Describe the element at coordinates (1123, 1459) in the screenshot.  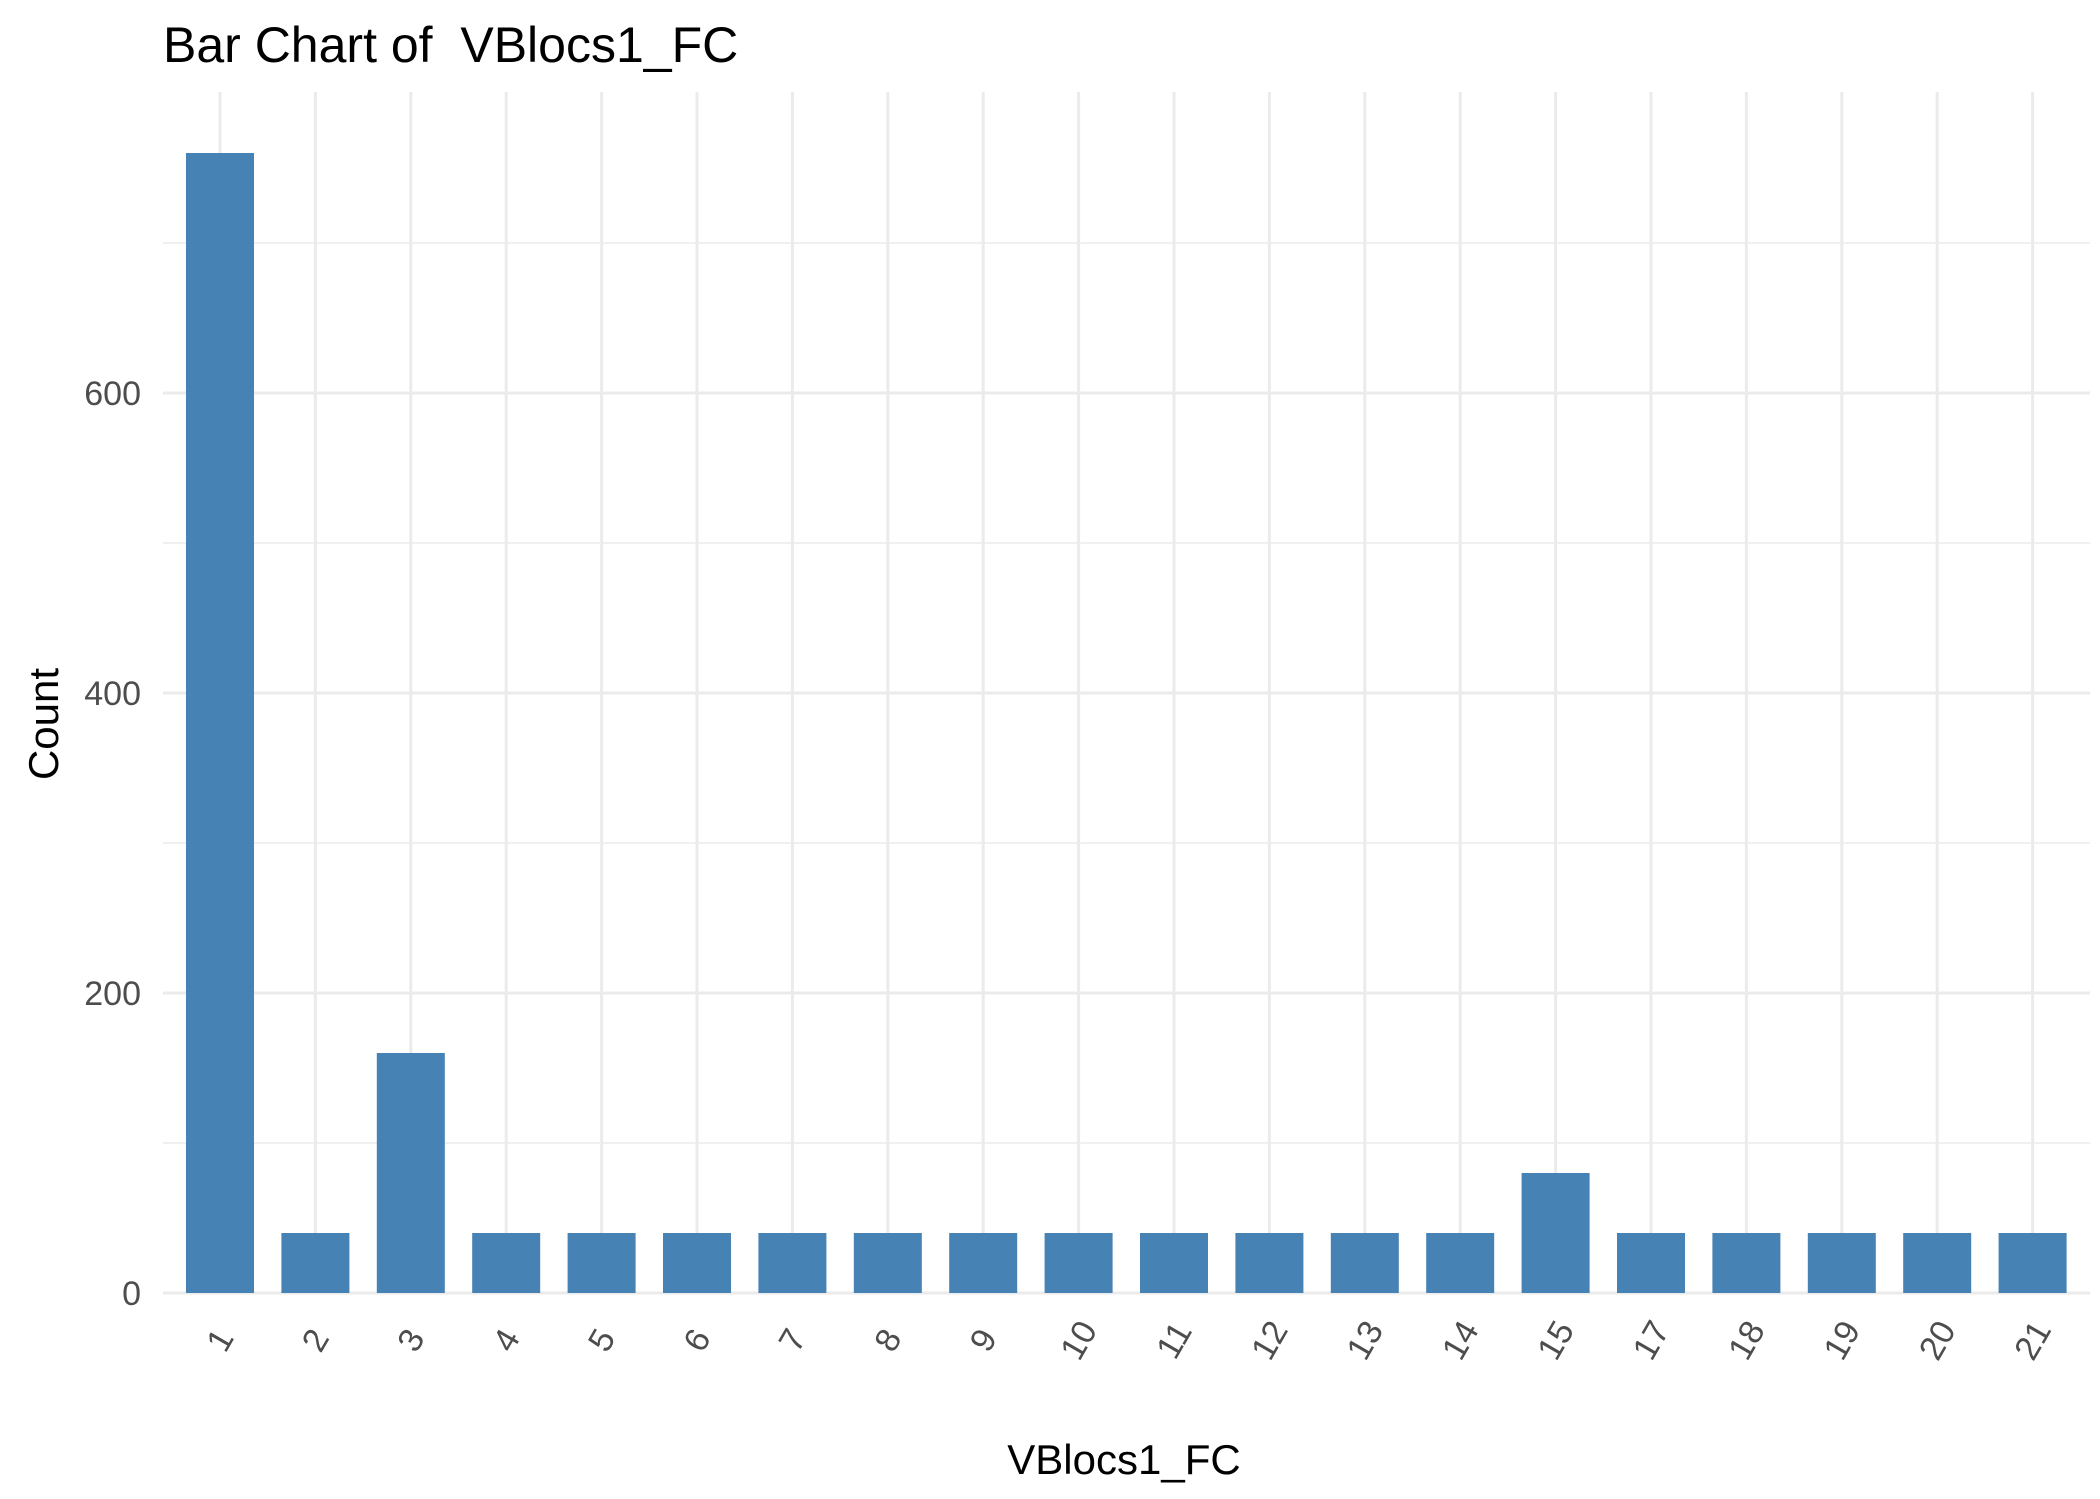
I see `x-axis-title: VBlocs1_FC` at that location.